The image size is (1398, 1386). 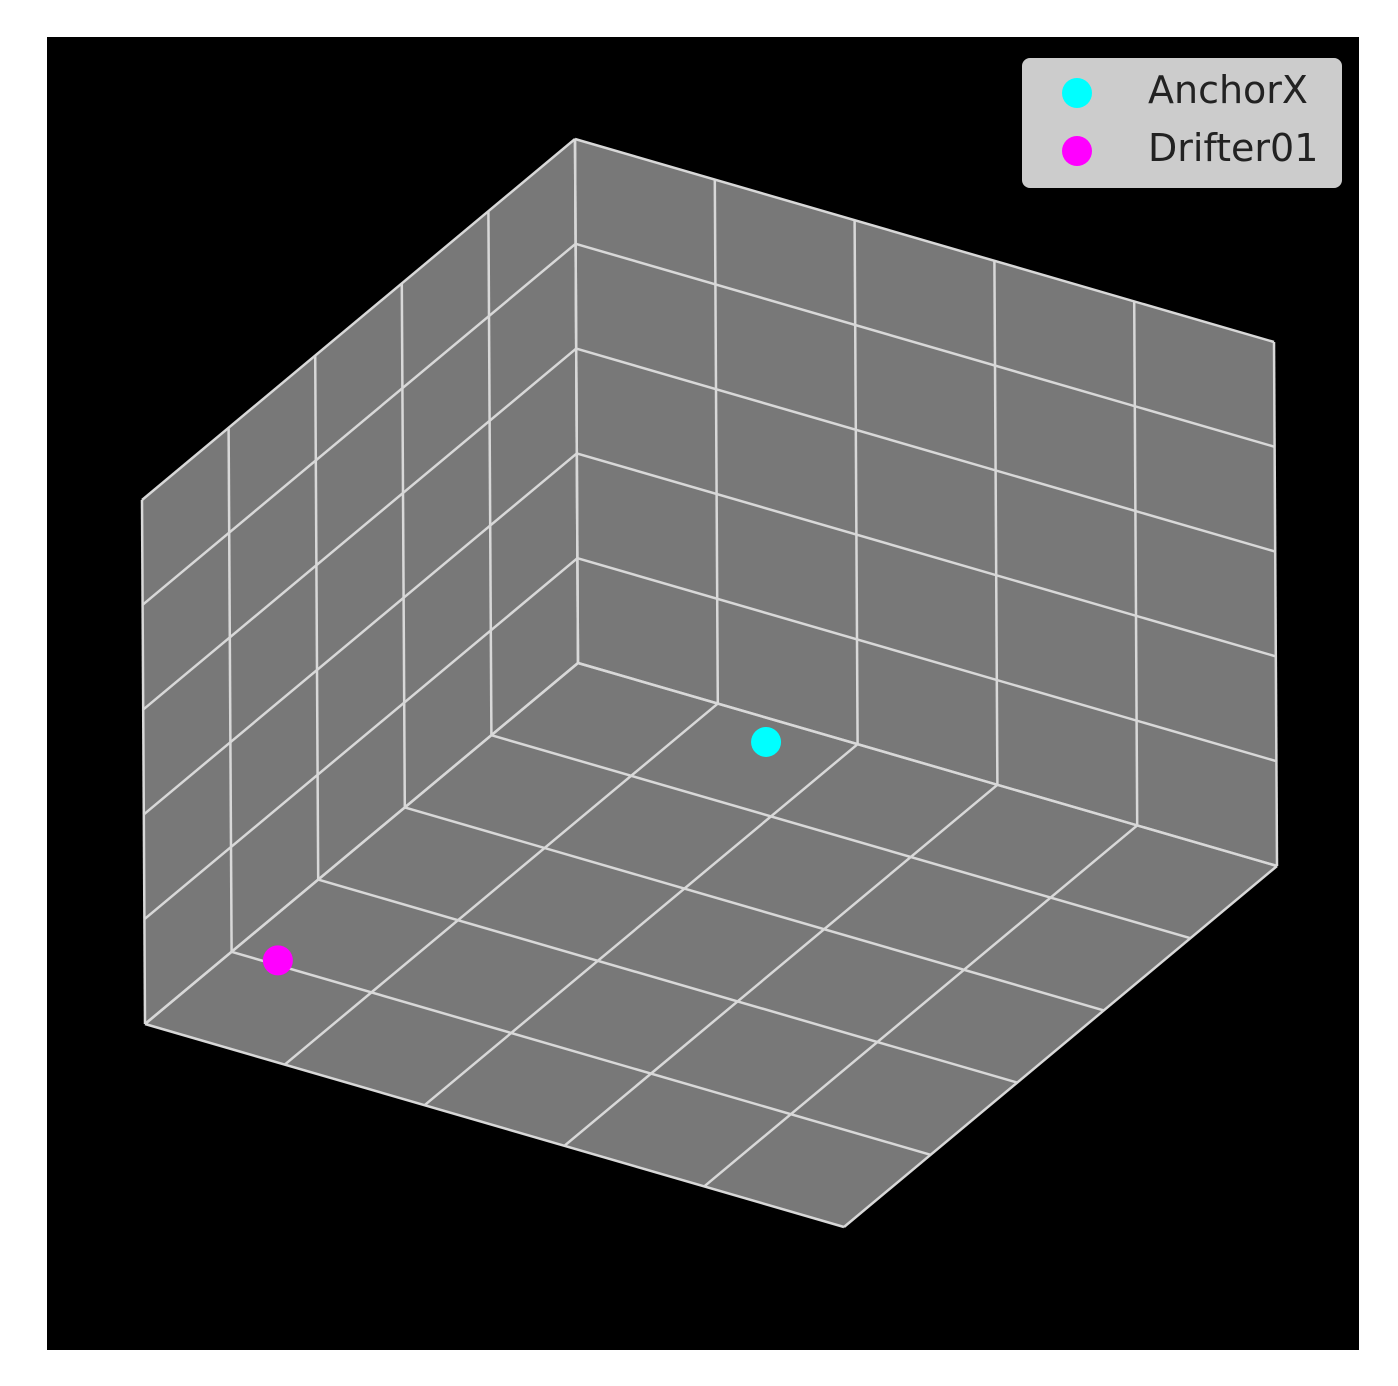 What do you see at coordinates (277, 960) in the screenshot?
I see `data-point-drifter01` at bounding box center [277, 960].